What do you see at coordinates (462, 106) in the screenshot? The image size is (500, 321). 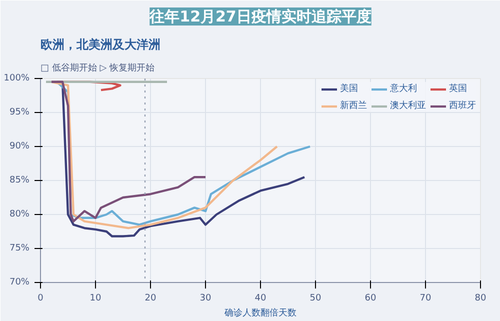 I see `legend-label: 西班牙` at bounding box center [462, 106].